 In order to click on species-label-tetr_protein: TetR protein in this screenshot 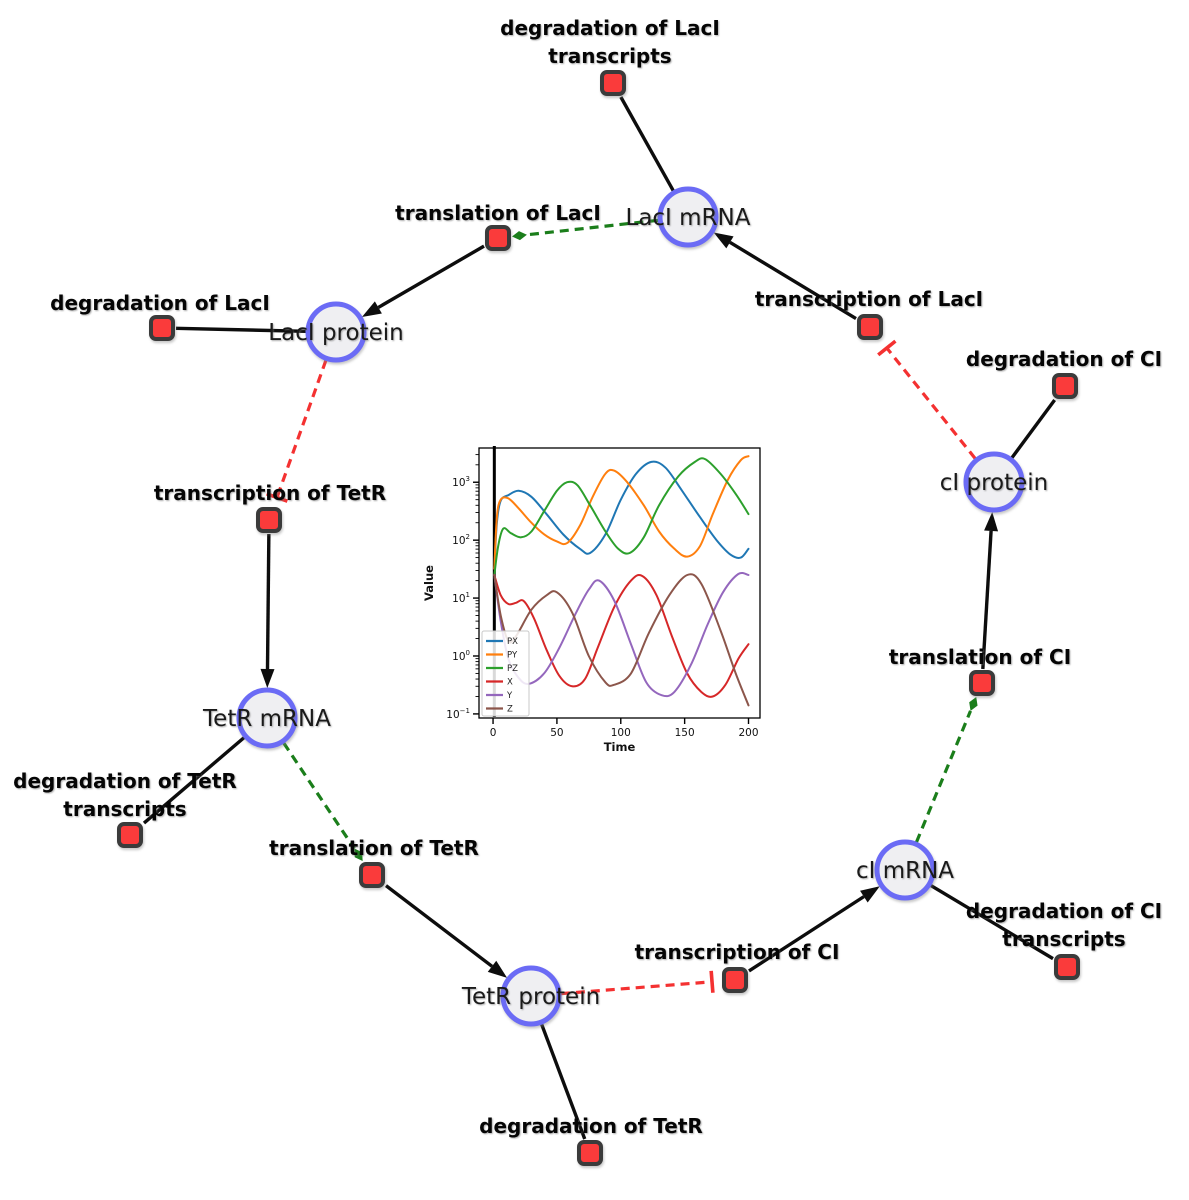, I will do `click(530, 997)`.